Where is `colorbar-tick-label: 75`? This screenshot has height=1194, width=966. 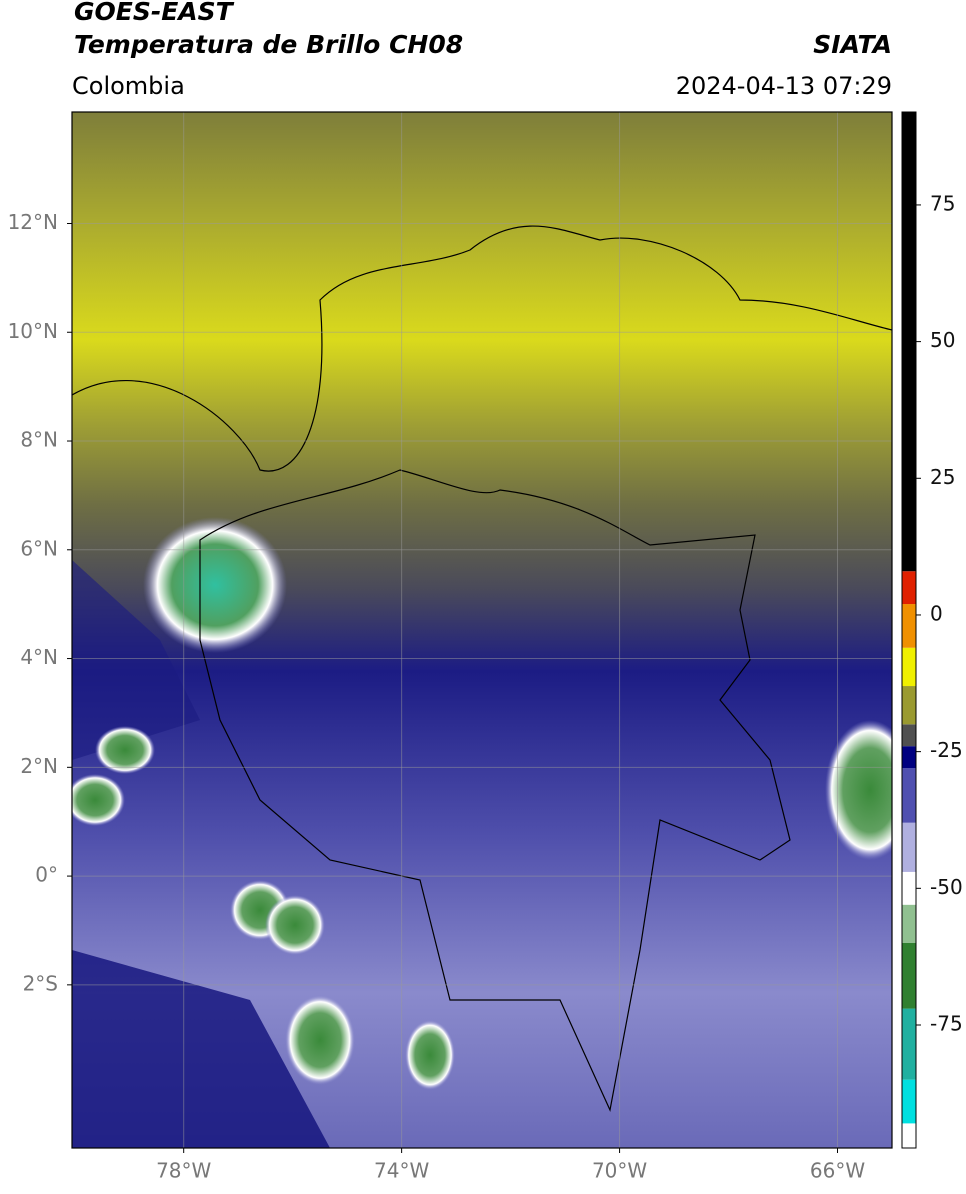 colorbar-tick-label: 75 is located at coordinates (942, 203).